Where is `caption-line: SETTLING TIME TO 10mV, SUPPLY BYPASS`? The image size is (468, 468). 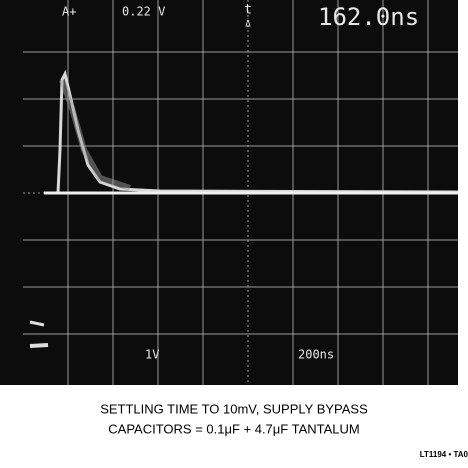 caption-line: SETTLING TIME TO 10mV, SUPPLY BYPASS is located at coordinates (234, 408).